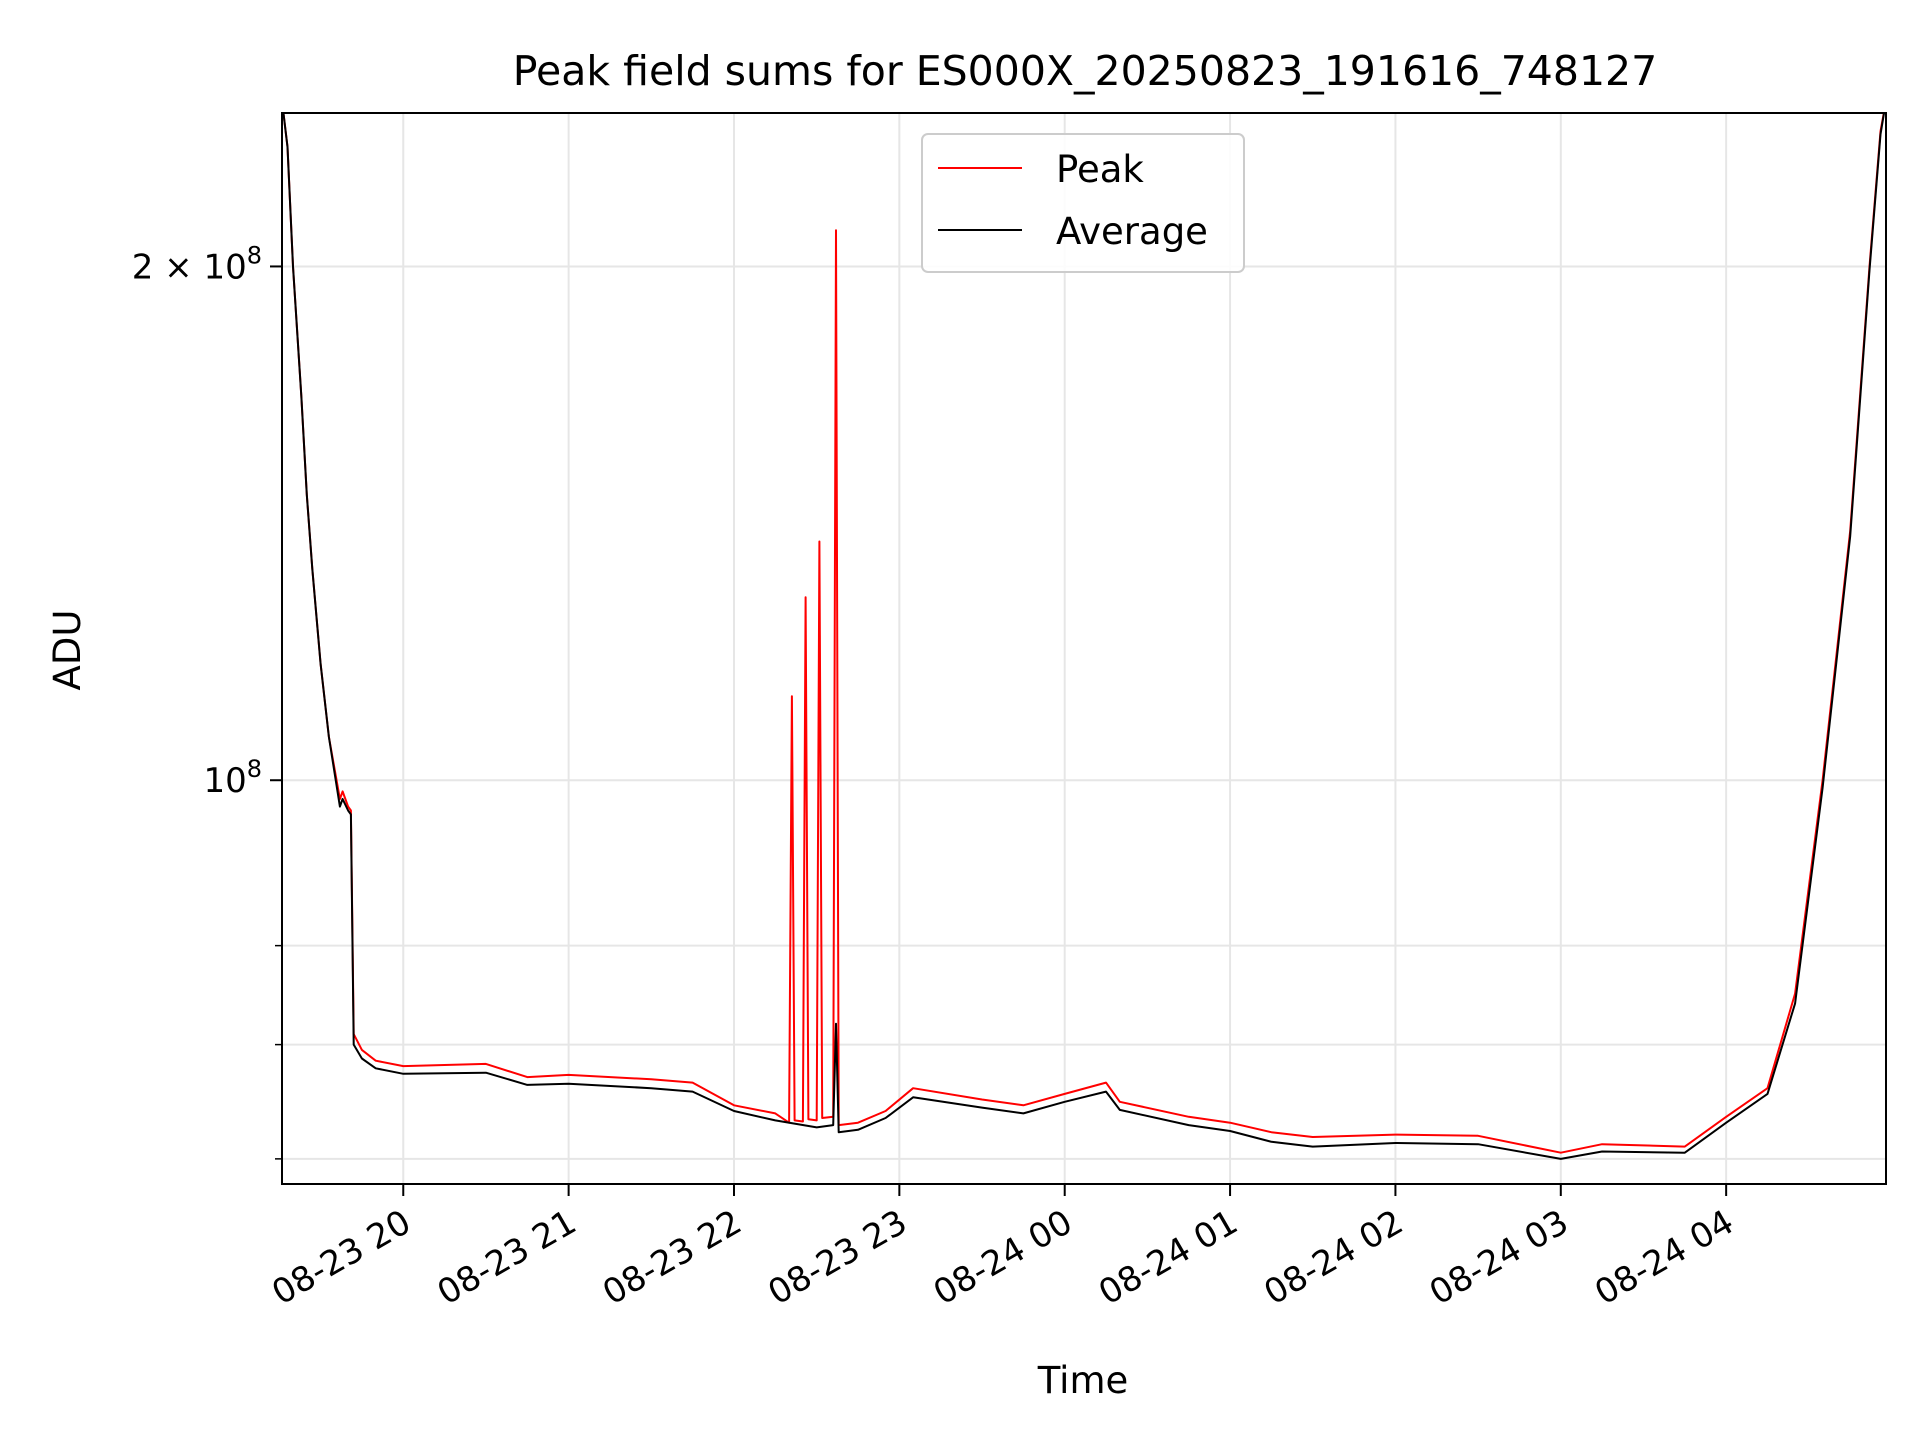 The height and width of the screenshot is (1445, 1920). Describe the element at coordinates (1100, 169) in the screenshot. I see `legend-label-peak: Peak` at that location.